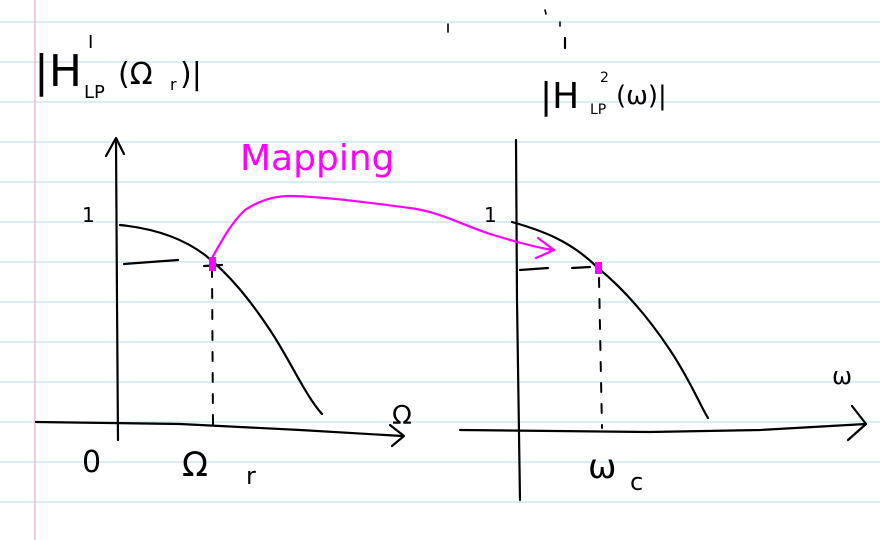 The width and height of the screenshot is (880, 540). Describe the element at coordinates (610, 320) in the screenshot. I see `right-response-curve` at that location.